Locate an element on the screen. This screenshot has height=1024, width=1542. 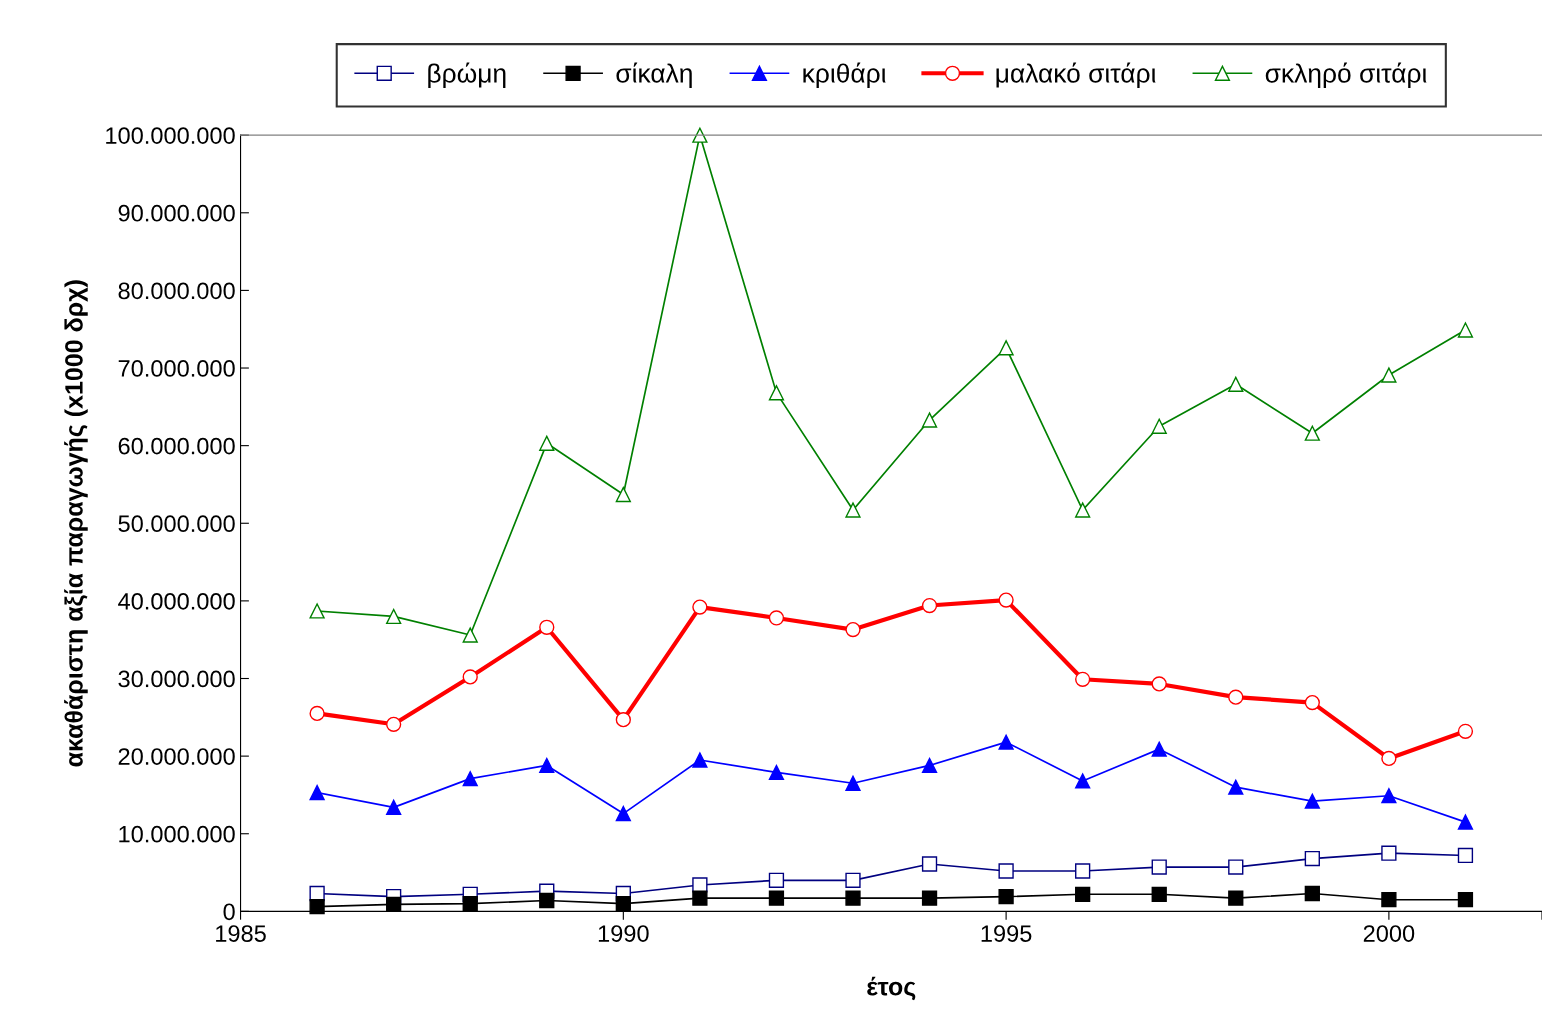
y-tick-label: 50.000.000 is located at coordinates (176, 524).